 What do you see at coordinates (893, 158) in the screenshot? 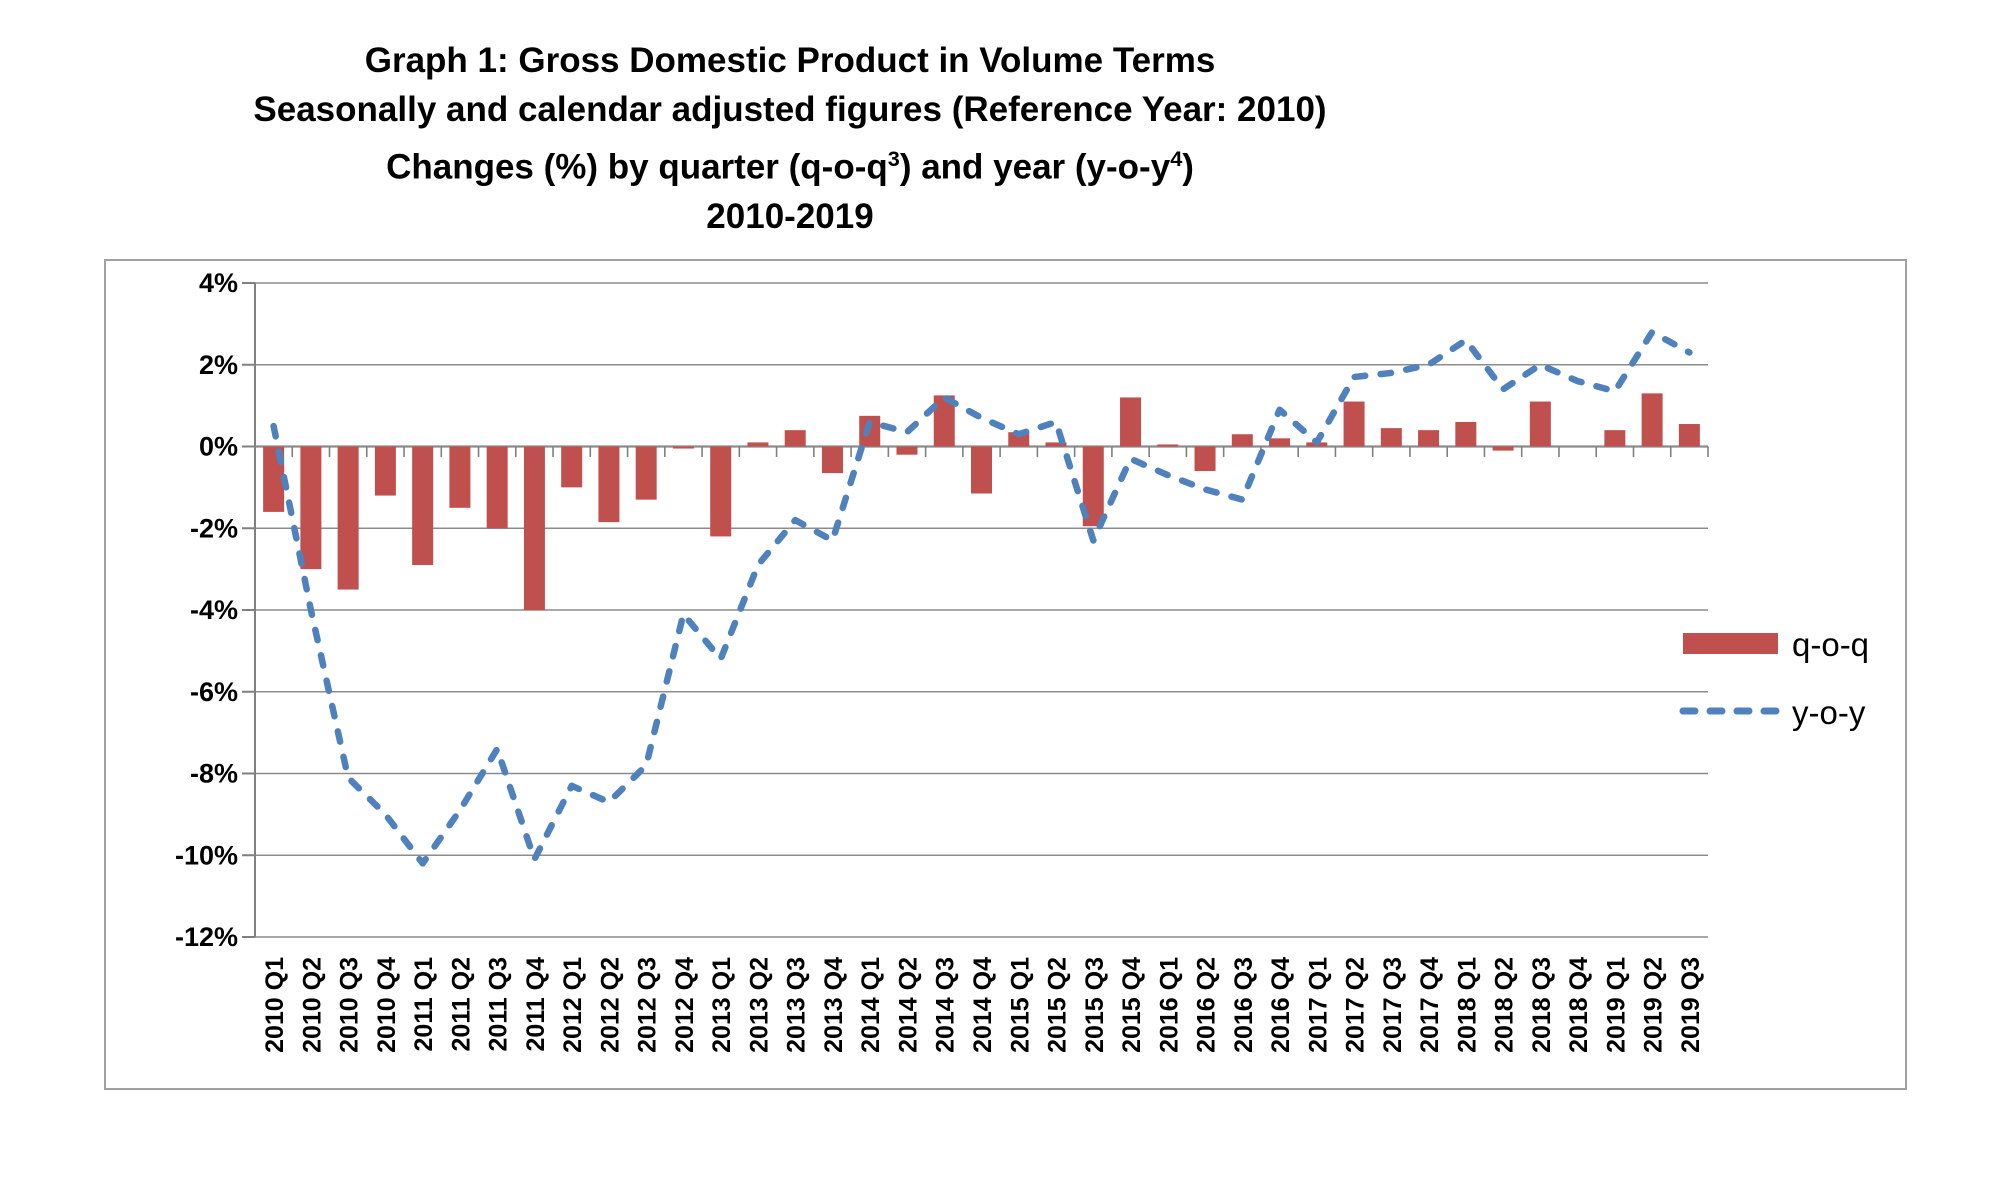
I see `footnote-ref-3: 3` at bounding box center [893, 158].